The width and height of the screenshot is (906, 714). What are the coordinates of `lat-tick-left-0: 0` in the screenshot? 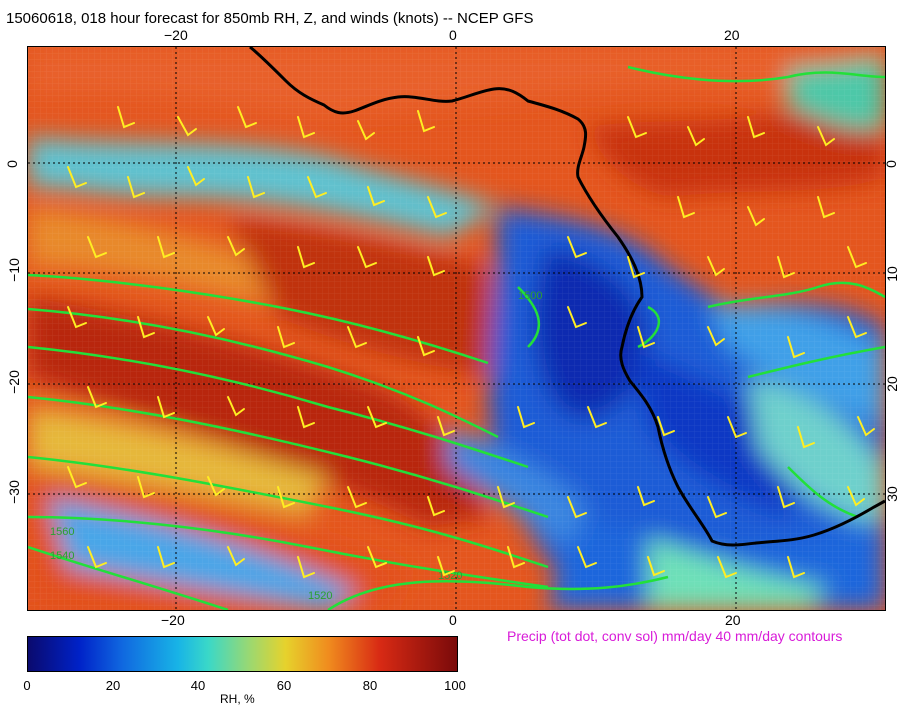 It's located at (11, 164).